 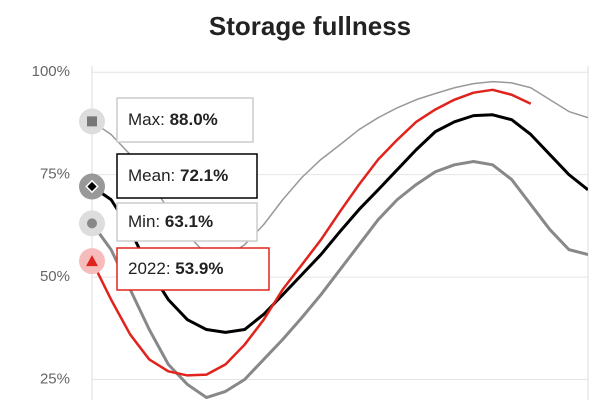 What do you see at coordinates (55, 276) in the screenshot?
I see `y-tick-label: 50%` at bounding box center [55, 276].